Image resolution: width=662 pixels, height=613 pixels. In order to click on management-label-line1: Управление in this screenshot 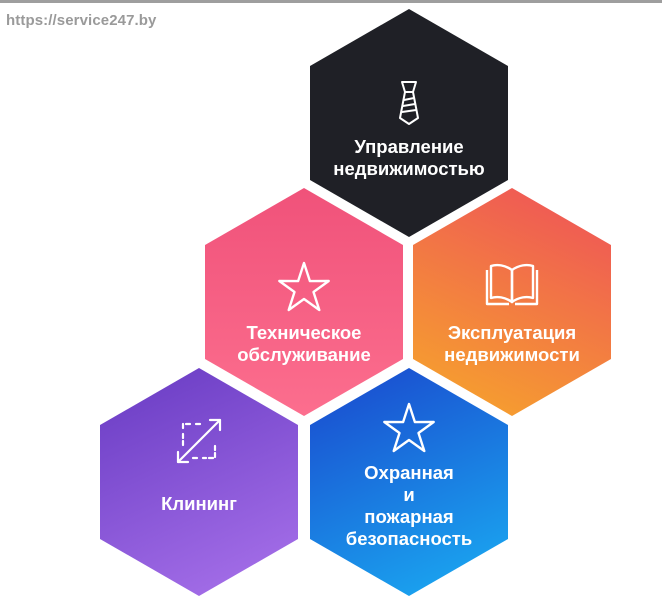, I will do `click(409, 146)`.